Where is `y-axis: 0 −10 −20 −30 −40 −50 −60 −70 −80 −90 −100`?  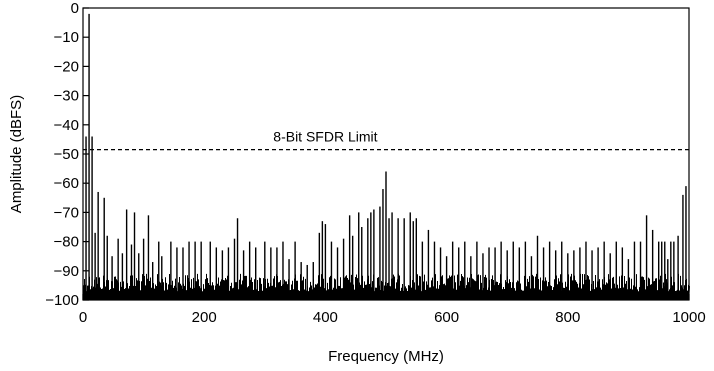
y-axis: 0 −10 −20 −30 −40 −50 −60 −70 −80 −90 −100 is located at coordinates (67, 154).